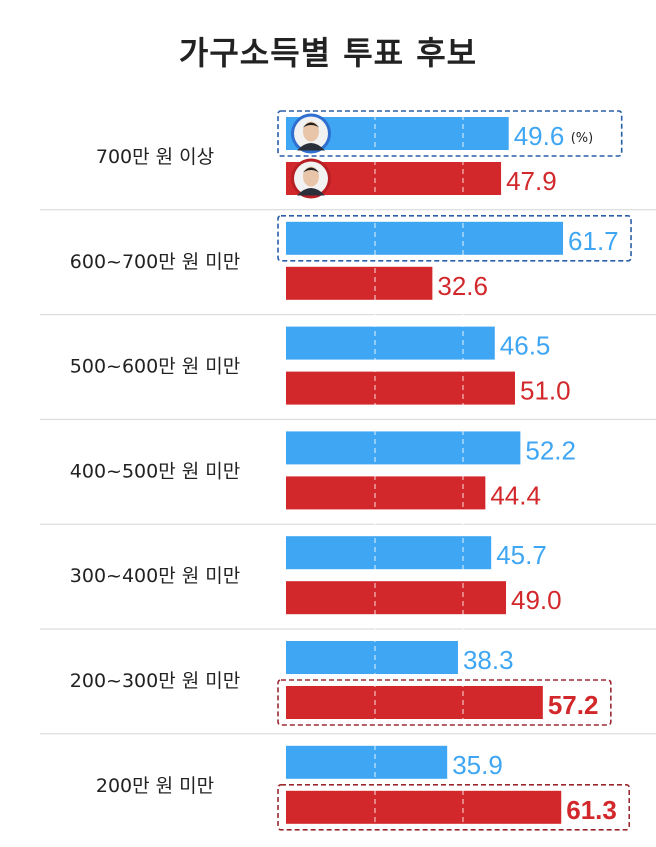 Image resolution: width=656 pixels, height=847 pixels. Describe the element at coordinates (488, 660) in the screenshot. I see `value-label: 38.3` at that location.